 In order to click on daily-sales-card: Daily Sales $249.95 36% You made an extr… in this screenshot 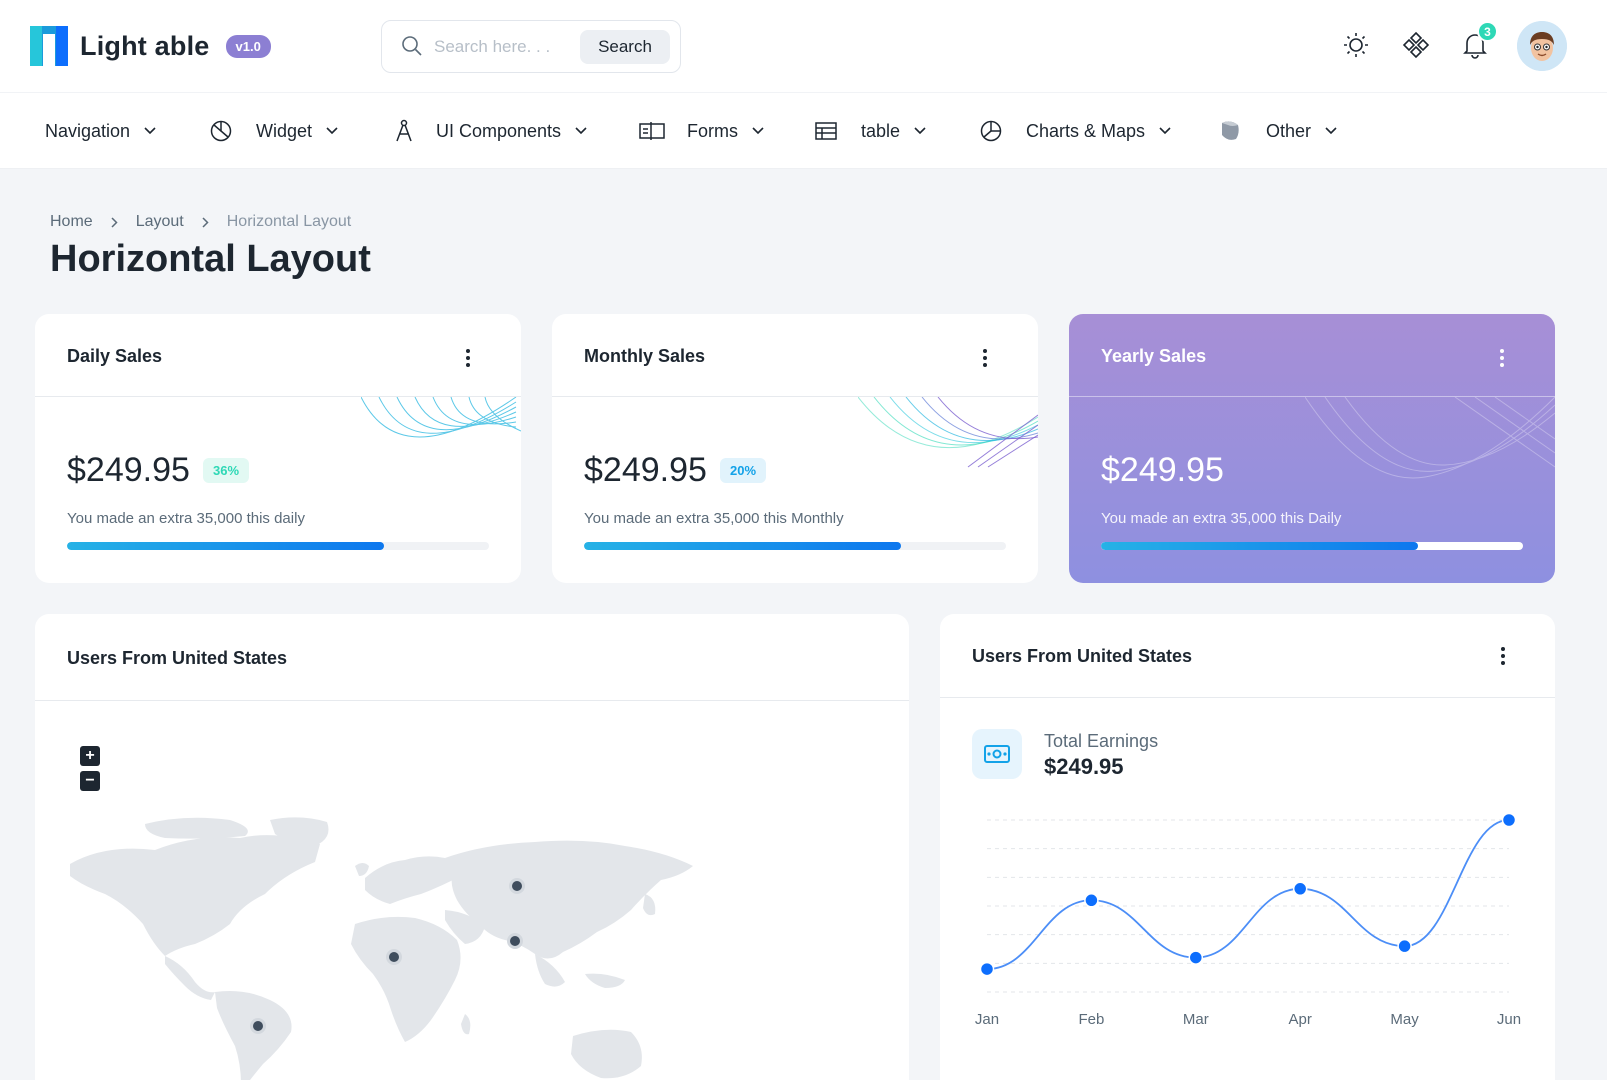, I will do `click(278, 448)`.